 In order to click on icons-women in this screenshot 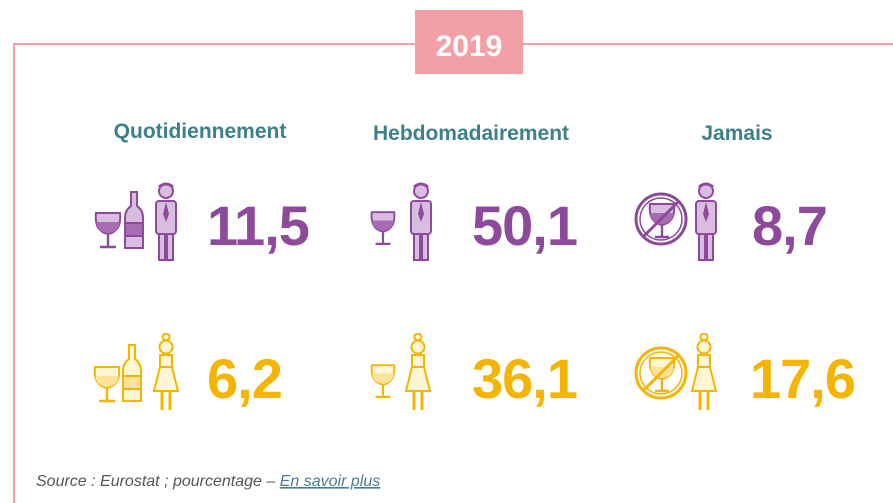, I will do `click(405, 372)`.